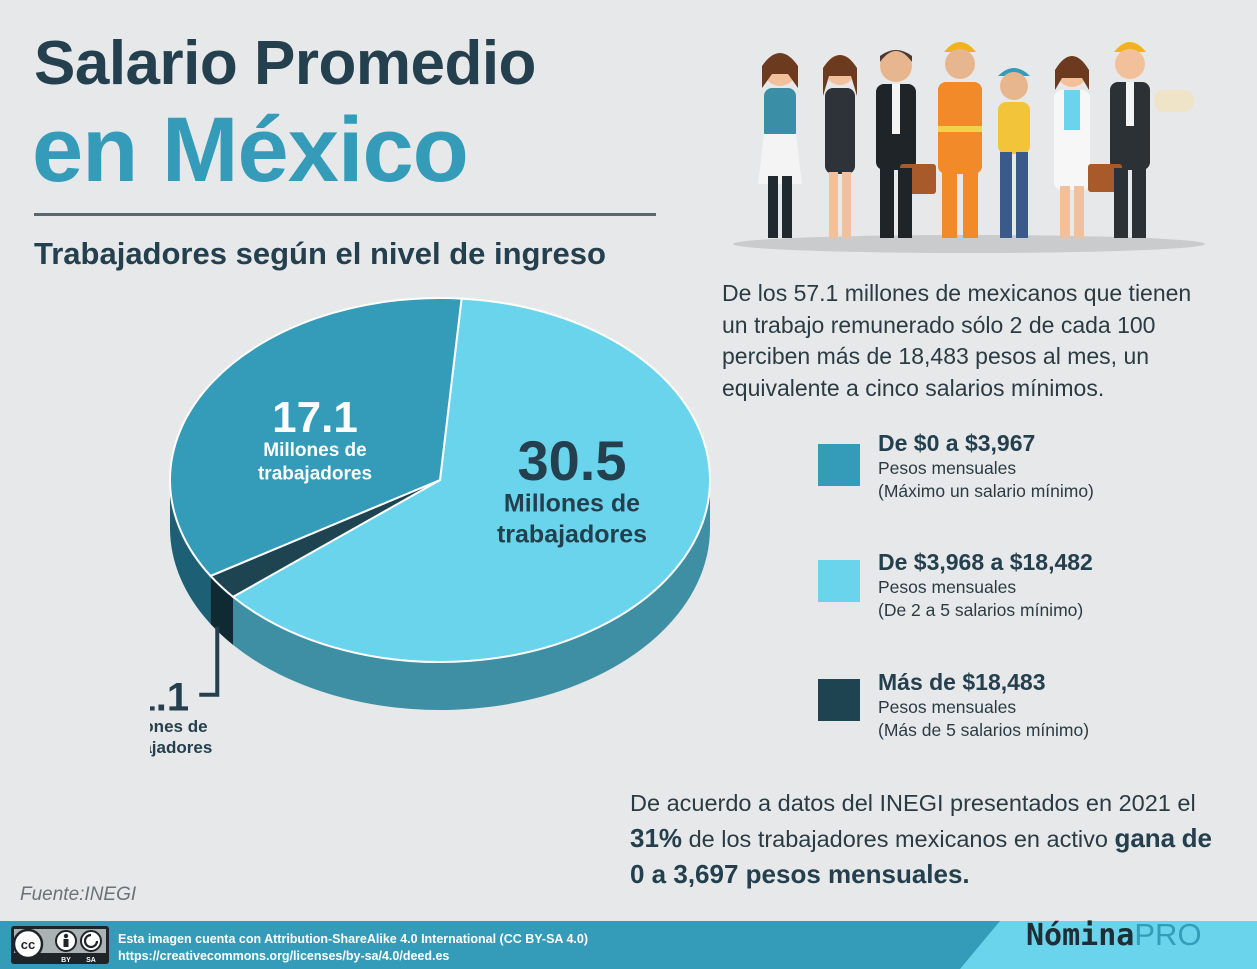 The image size is (1257, 969). I want to click on legend-title-low: De $0 a $3,967, so click(957, 443).